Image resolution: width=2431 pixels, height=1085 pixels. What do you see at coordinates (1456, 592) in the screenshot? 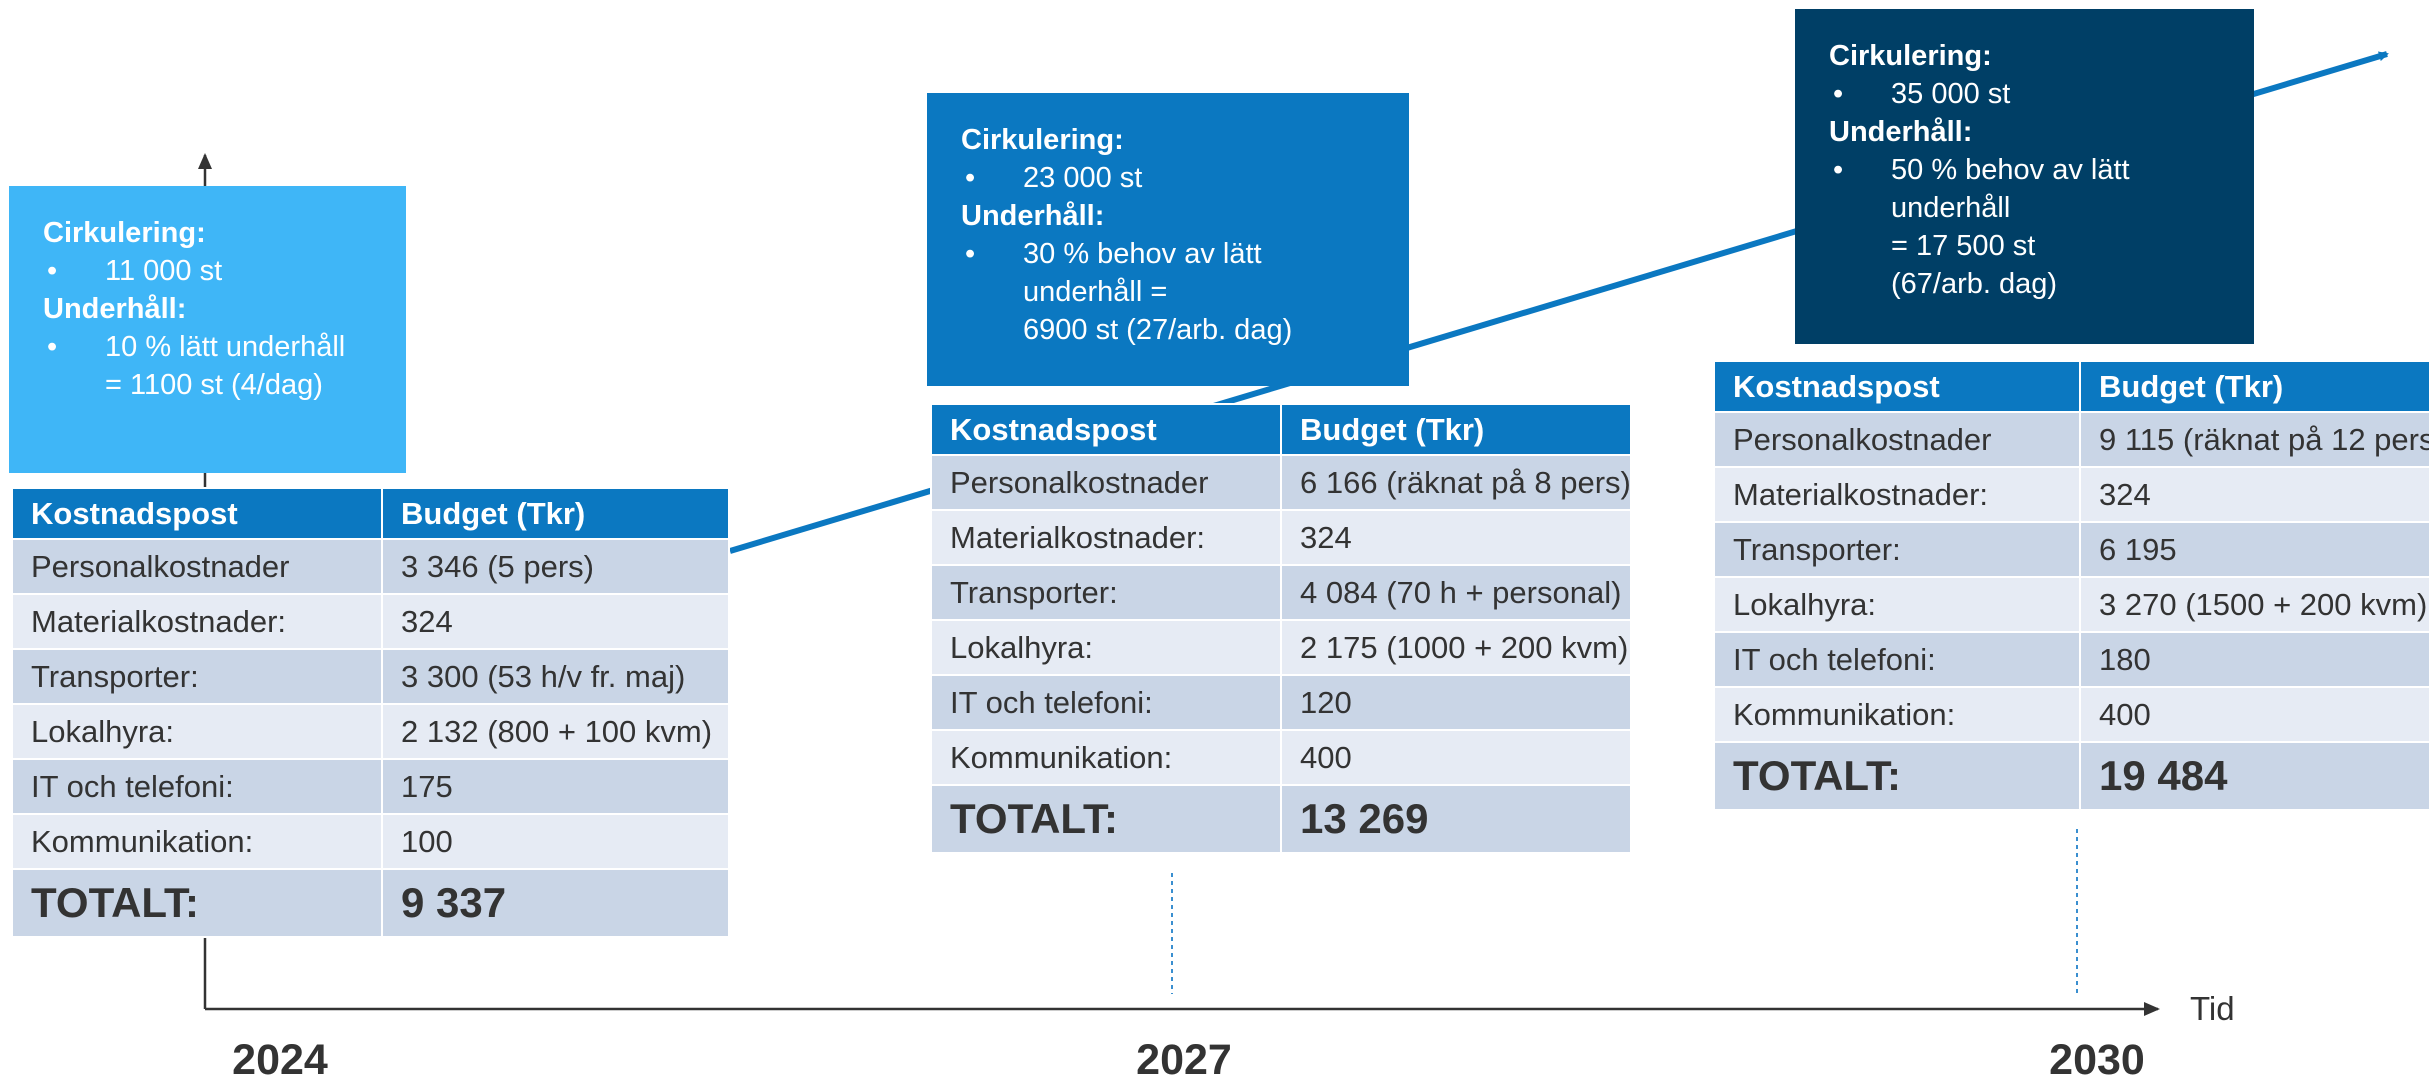
I see `cell: 4 084 (70 h + personal)` at bounding box center [1456, 592].